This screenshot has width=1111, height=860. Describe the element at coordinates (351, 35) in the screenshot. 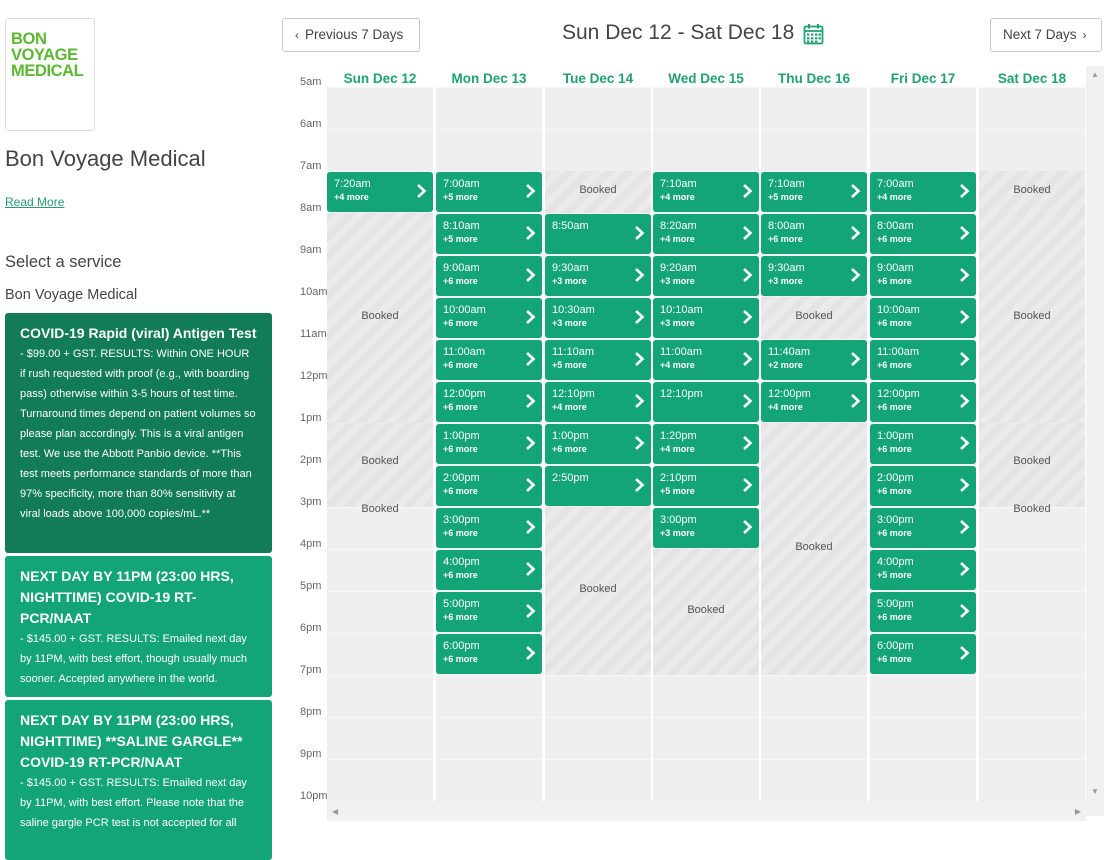

I see `previous-7-days-button: ‹ Previous 7 Days` at that location.